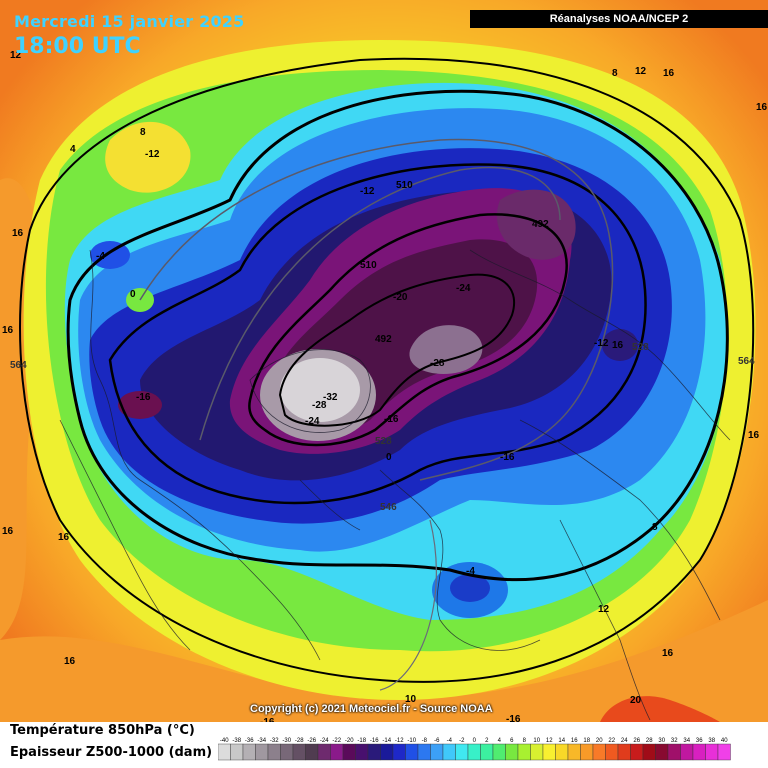  I want to click on scale-tick-label: -6, so click(437, 741).